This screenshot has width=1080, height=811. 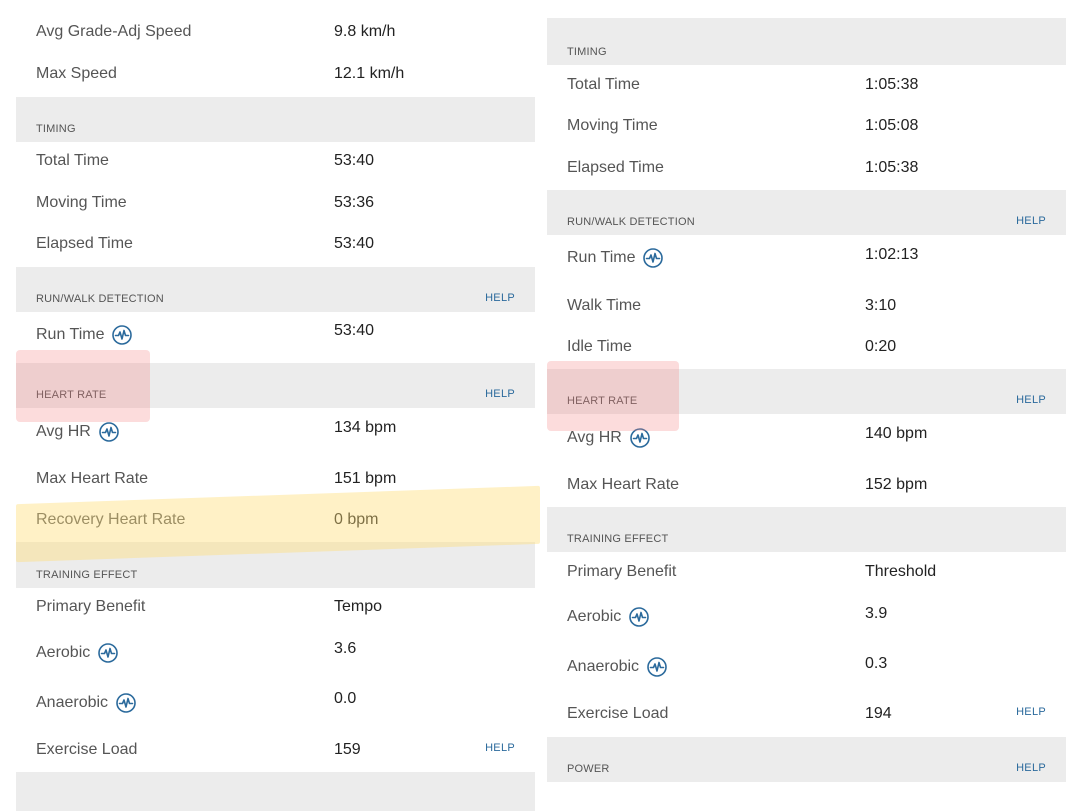 What do you see at coordinates (876, 663) in the screenshot?
I see `stat-value: 0.3` at bounding box center [876, 663].